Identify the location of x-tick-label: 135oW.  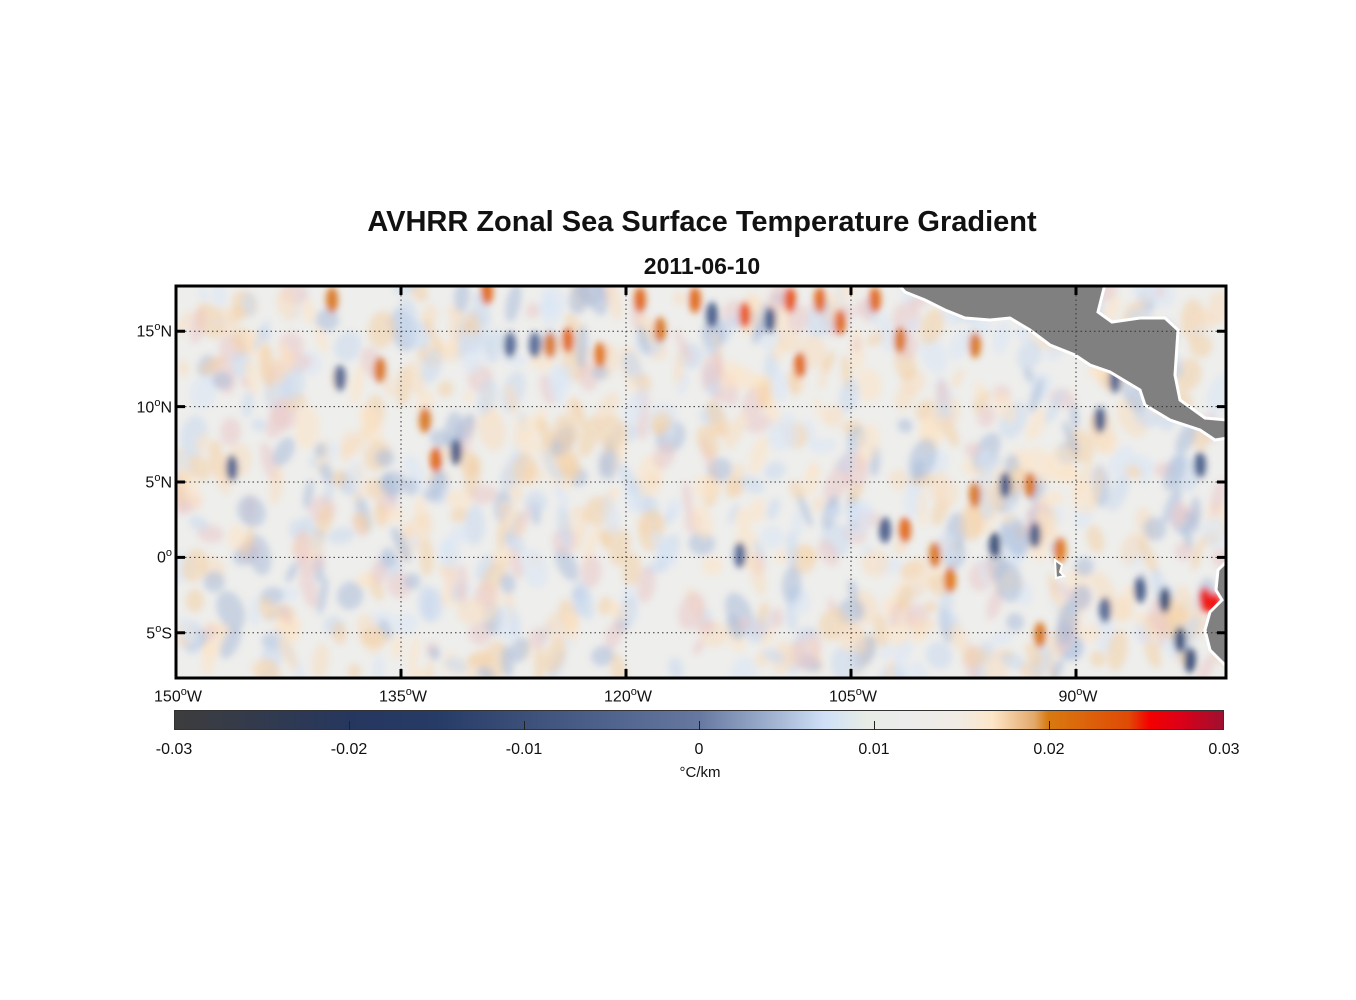
(403, 696).